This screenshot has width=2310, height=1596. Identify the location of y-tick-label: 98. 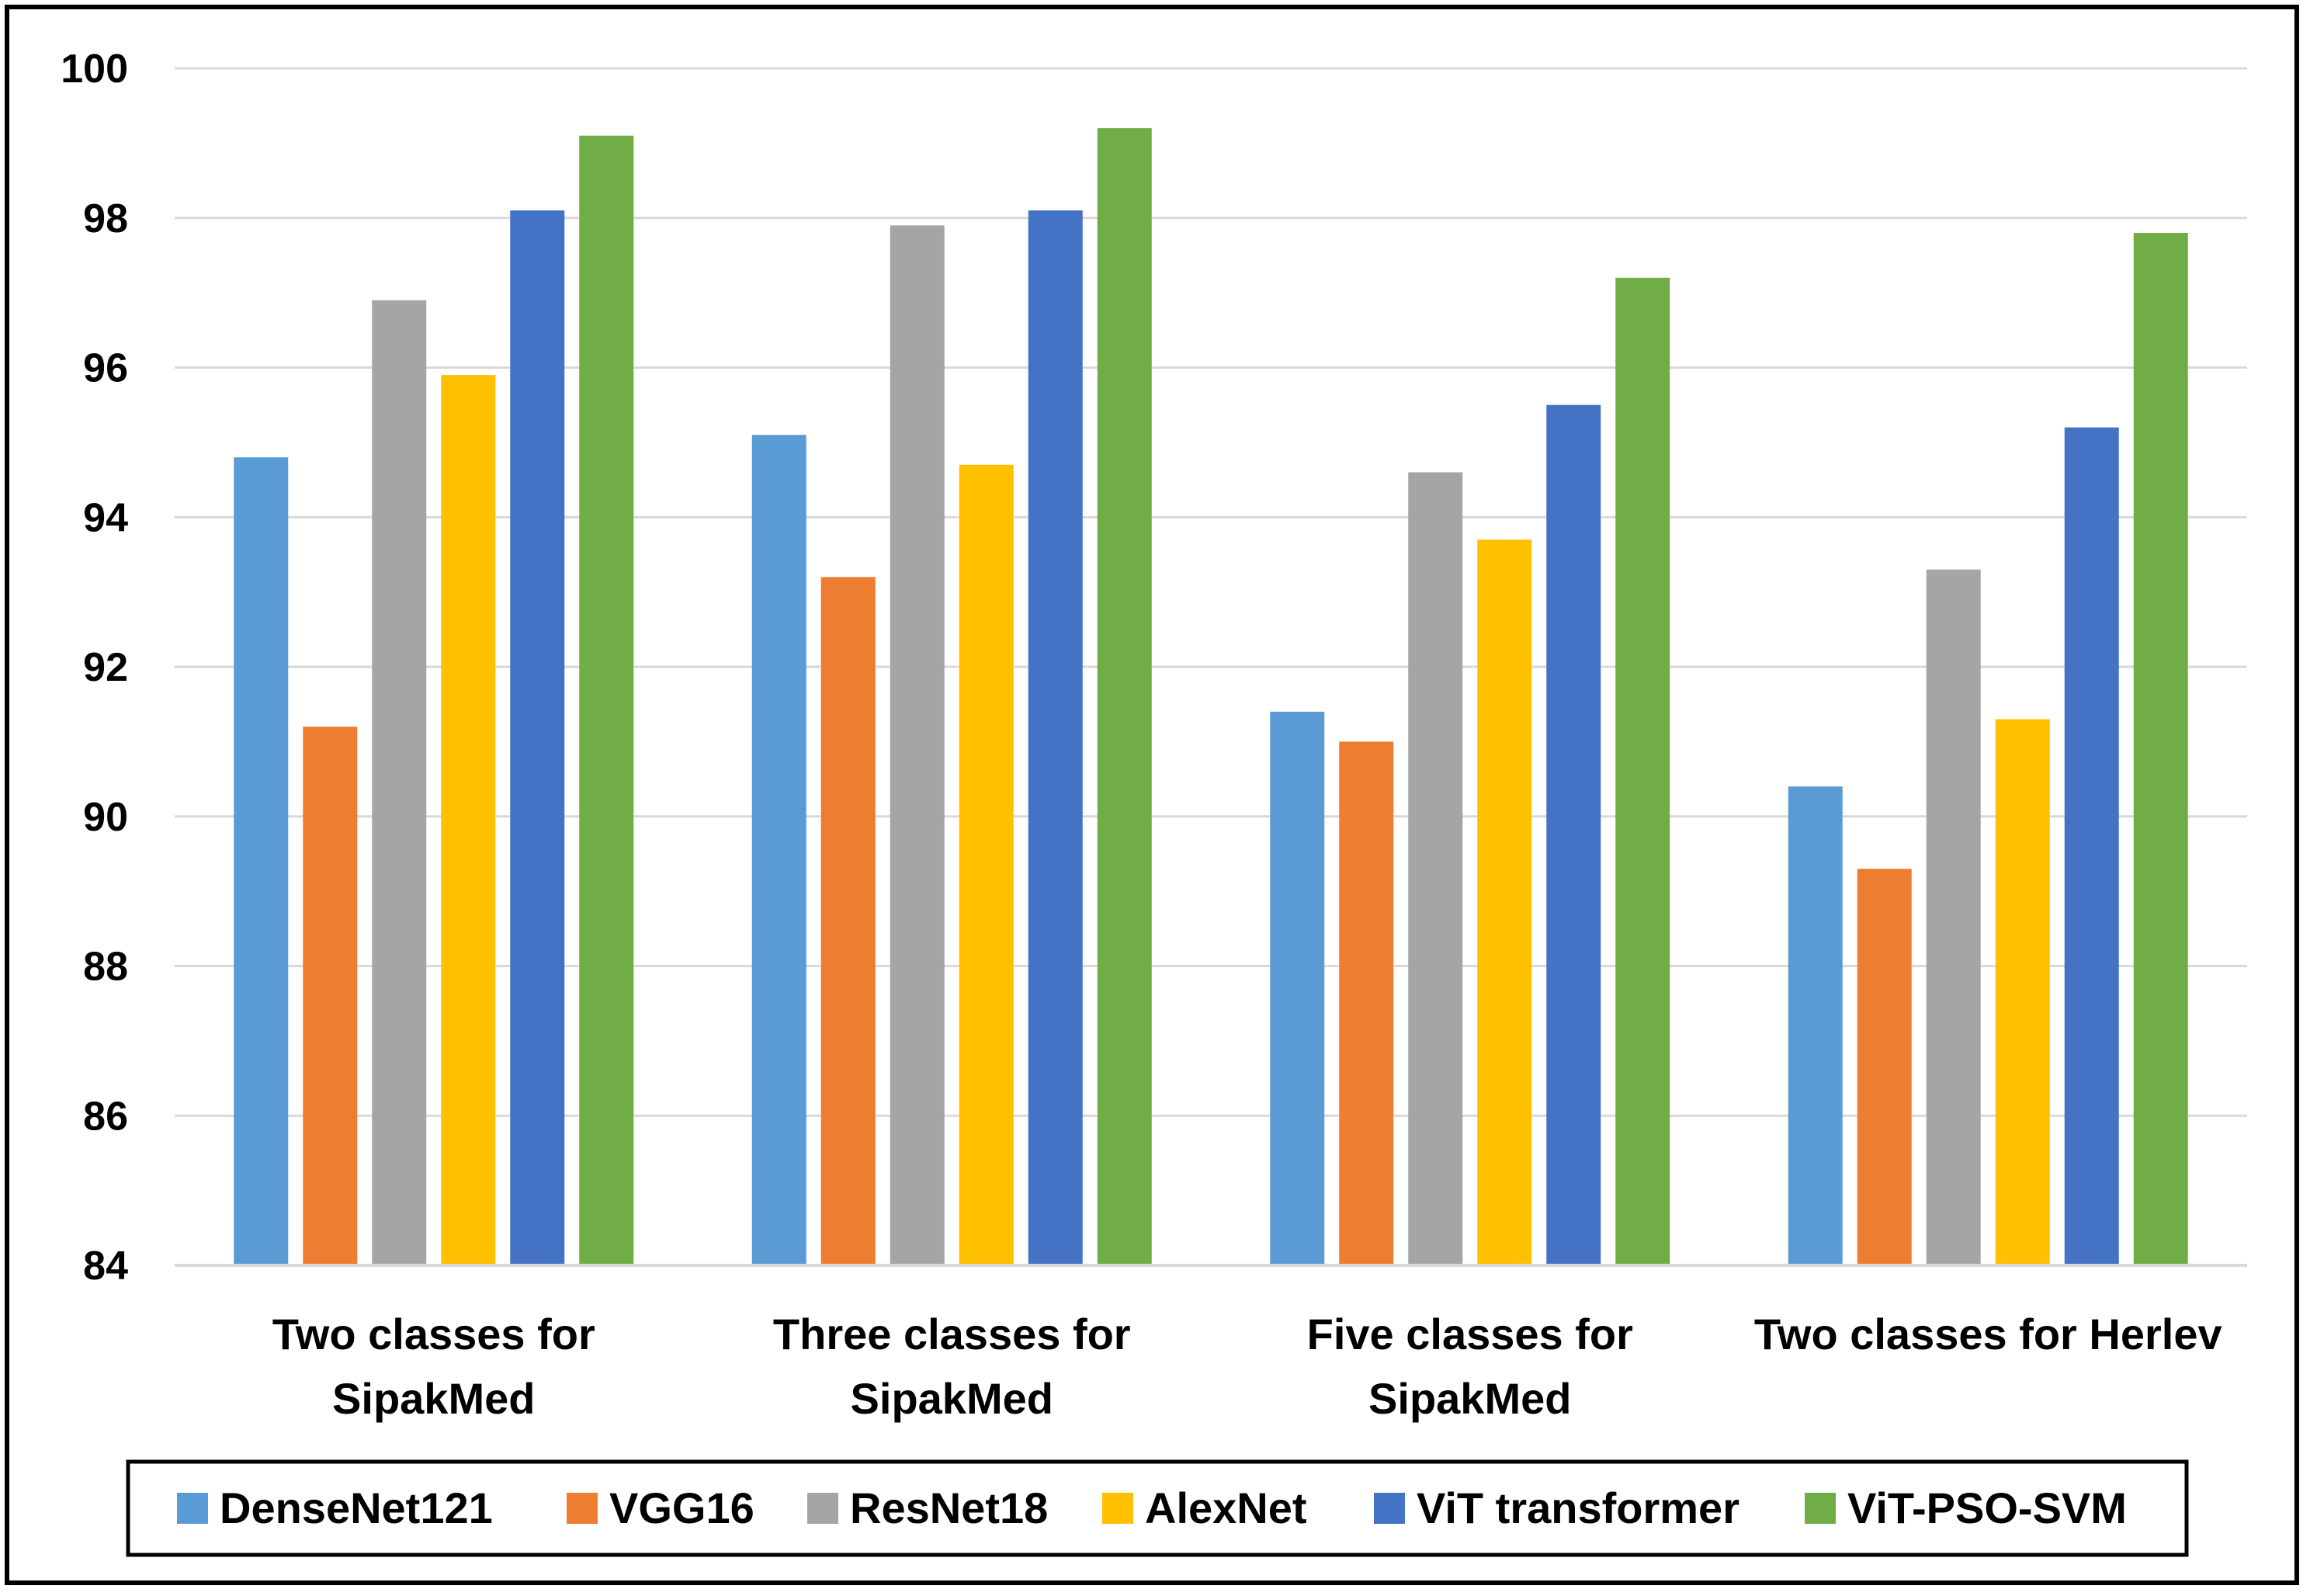
(106, 218).